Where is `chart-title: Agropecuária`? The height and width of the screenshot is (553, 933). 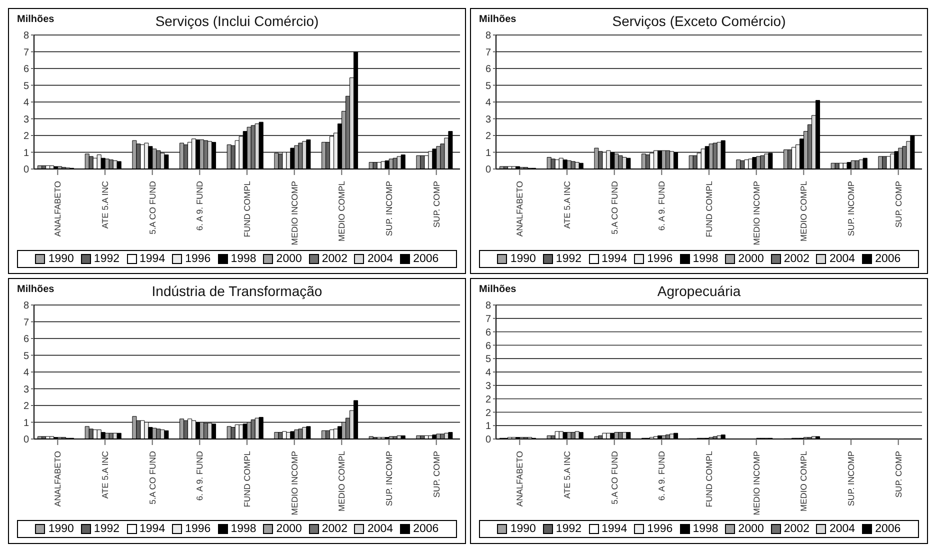
chart-title: Agropecuária is located at coordinates (699, 291).